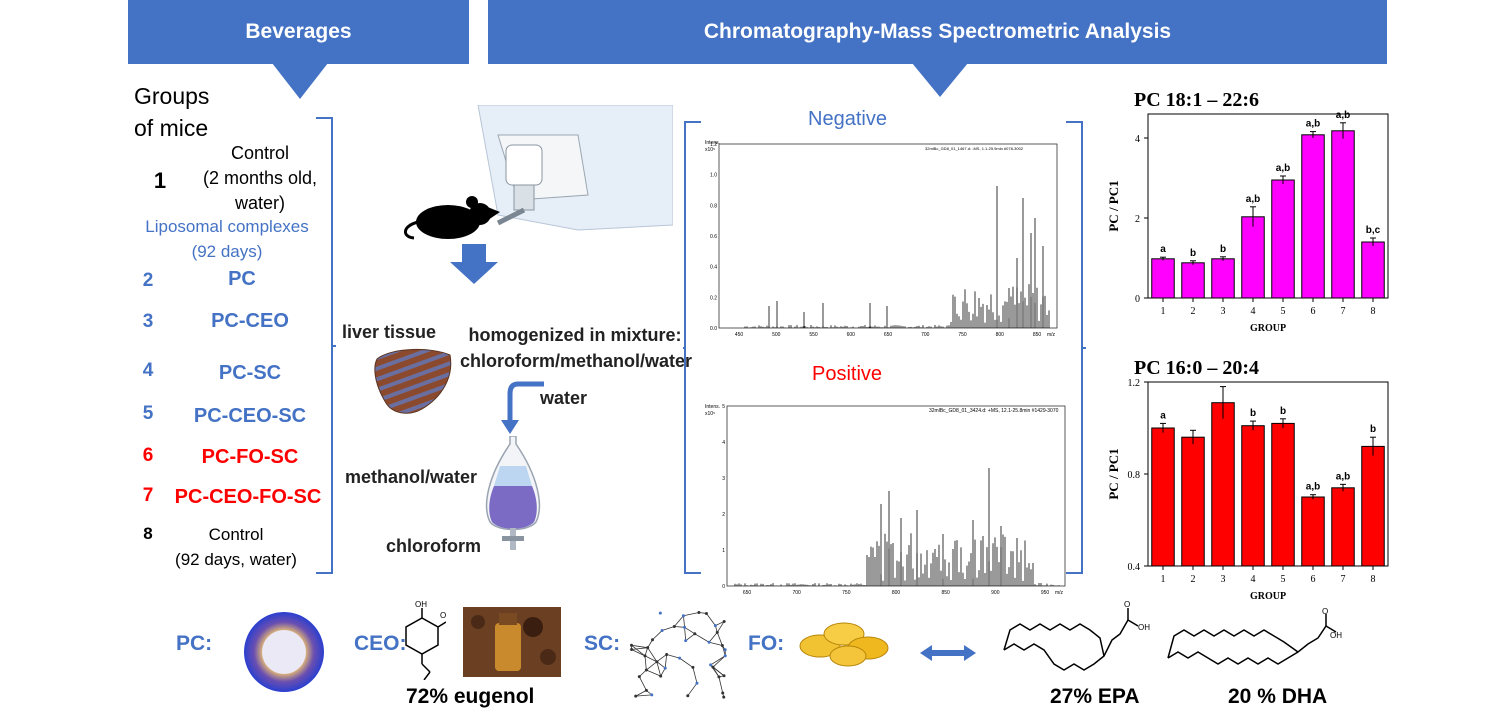 Image resolution: width=1512 pixels, height=720 pixels. I want to click on pos-ytick-label: 2, so click(723, 515).